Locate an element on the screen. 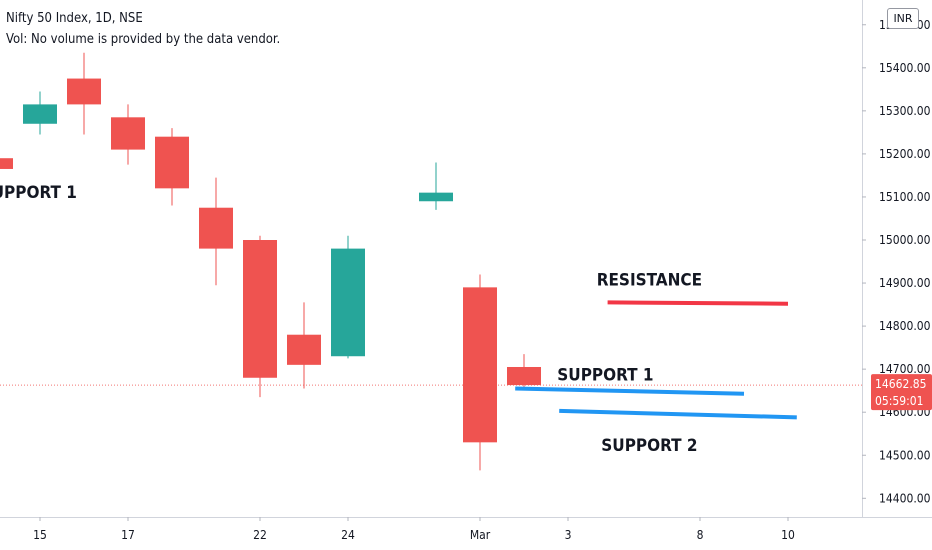 The image size is (932, 550). support1-left-label: SUPPORT 1 is located at coordinates (38, 193).